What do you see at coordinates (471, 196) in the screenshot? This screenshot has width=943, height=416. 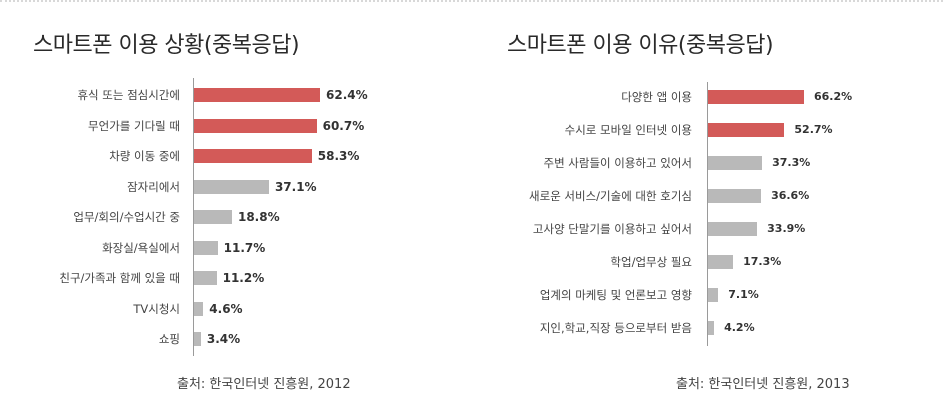 I see `bar-row: 새로운 서비스/기술에 대한 호기심 36.6%` at bounding box center [471, 196].